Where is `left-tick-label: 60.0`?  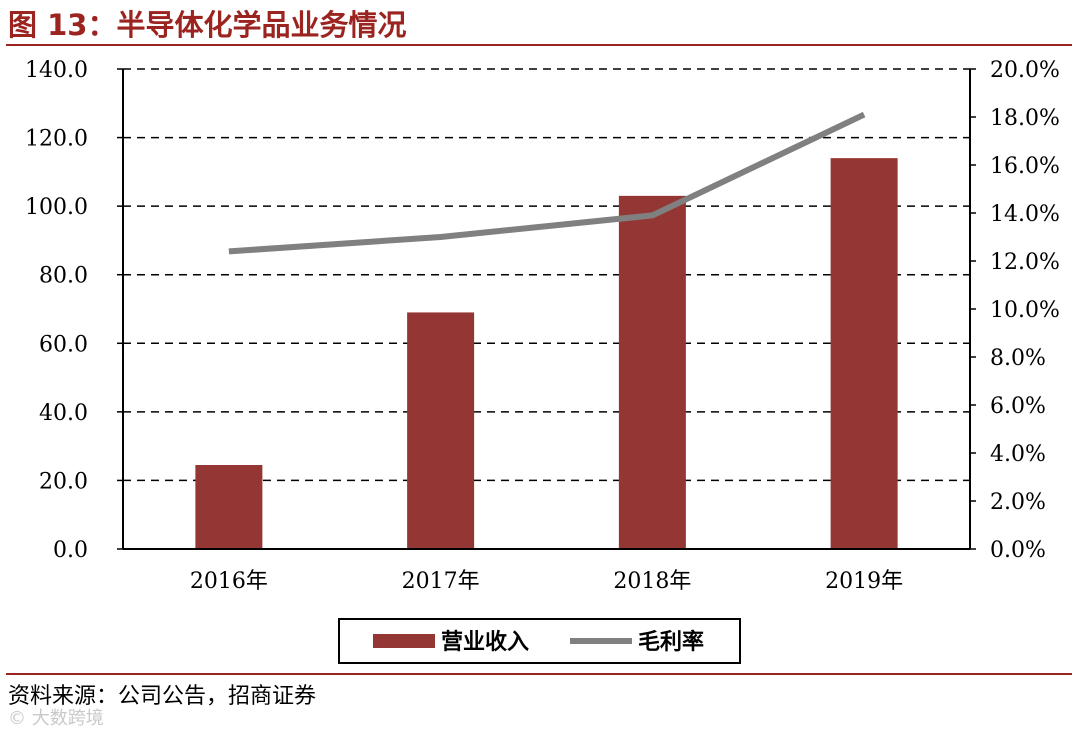 left-tick-label: 60.0 is located at coordinates (63, 344).